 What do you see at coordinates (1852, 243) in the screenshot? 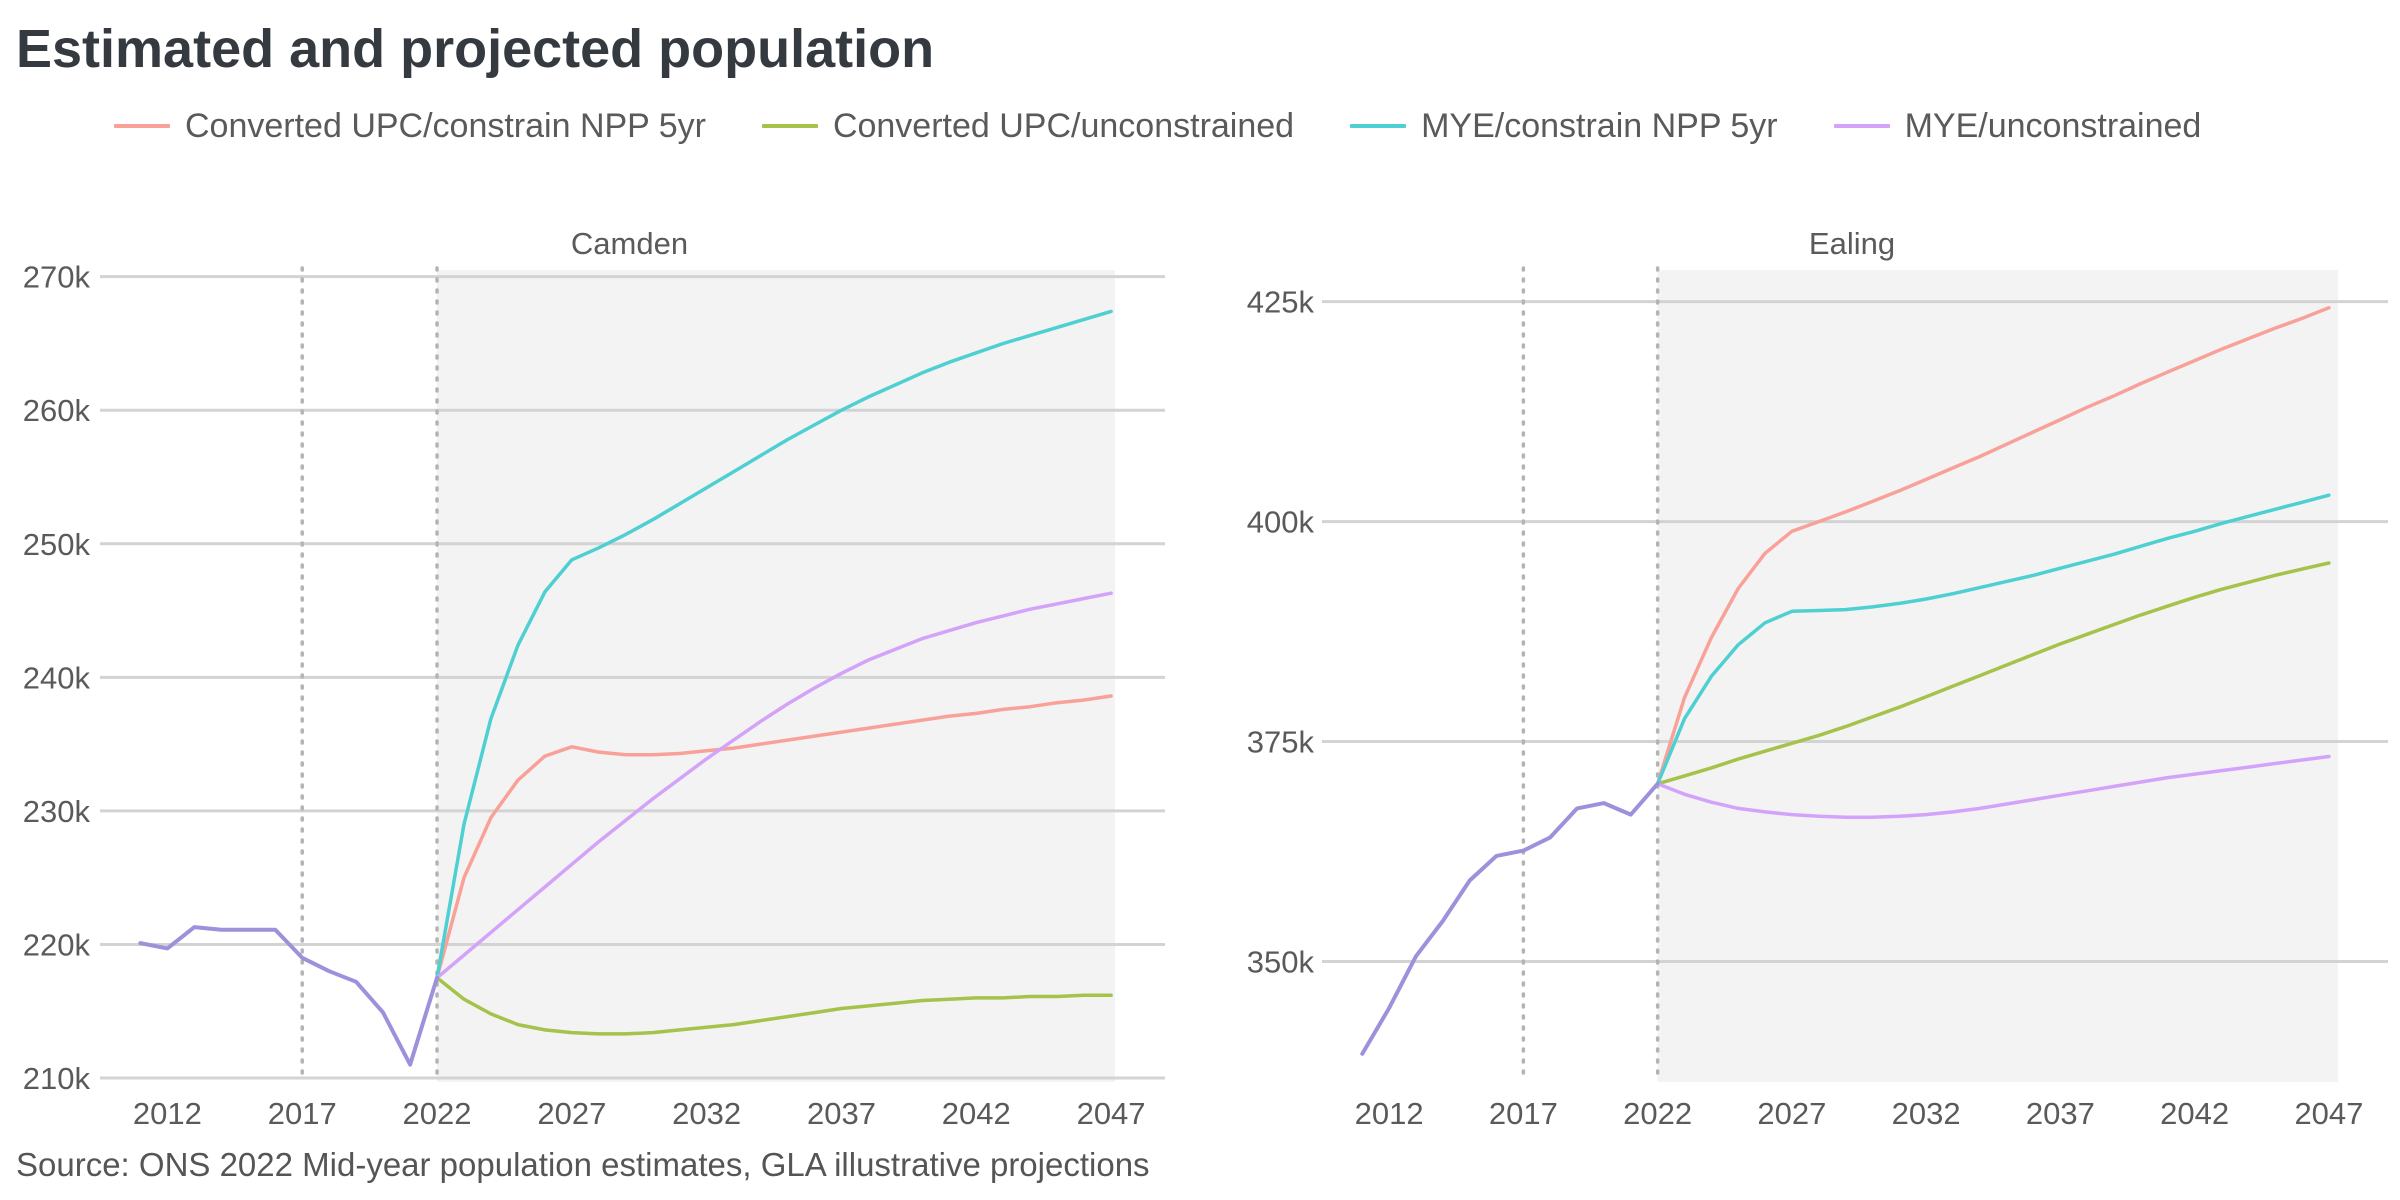
I see `facet-title: Ealing` at bounding box center [1852, 243].